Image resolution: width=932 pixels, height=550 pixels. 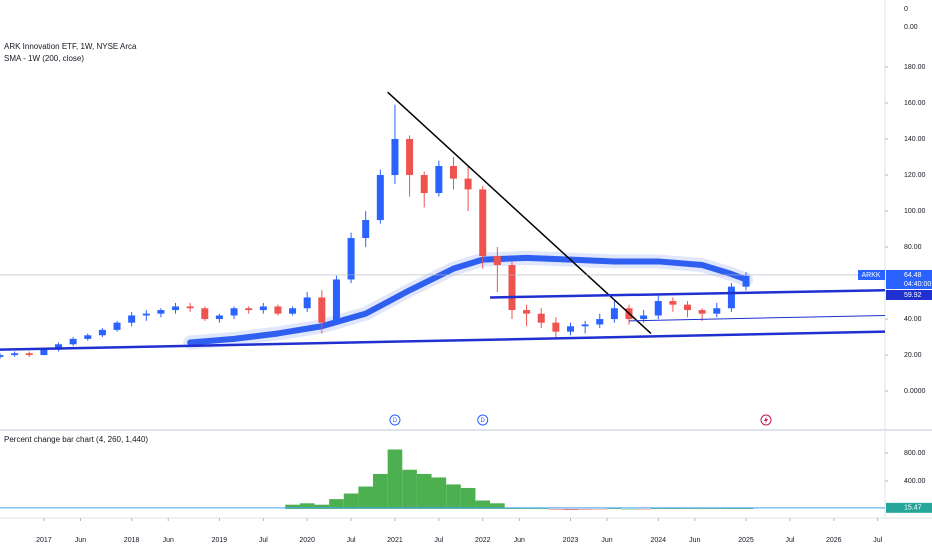 What do you see at coordinates (913, 508) in the screenshot?
I see `indicator-value-label: 15.47` at bounding box center [913, 508].